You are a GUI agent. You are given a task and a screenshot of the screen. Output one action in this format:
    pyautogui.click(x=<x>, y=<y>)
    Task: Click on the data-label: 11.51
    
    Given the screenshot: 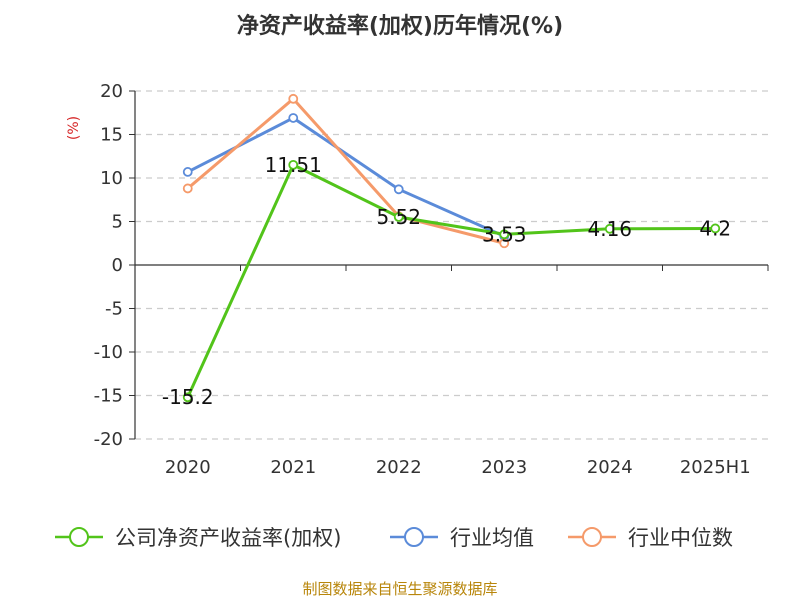 What is the action you would take?
    pyautogui.click(x=293, y=165)
    